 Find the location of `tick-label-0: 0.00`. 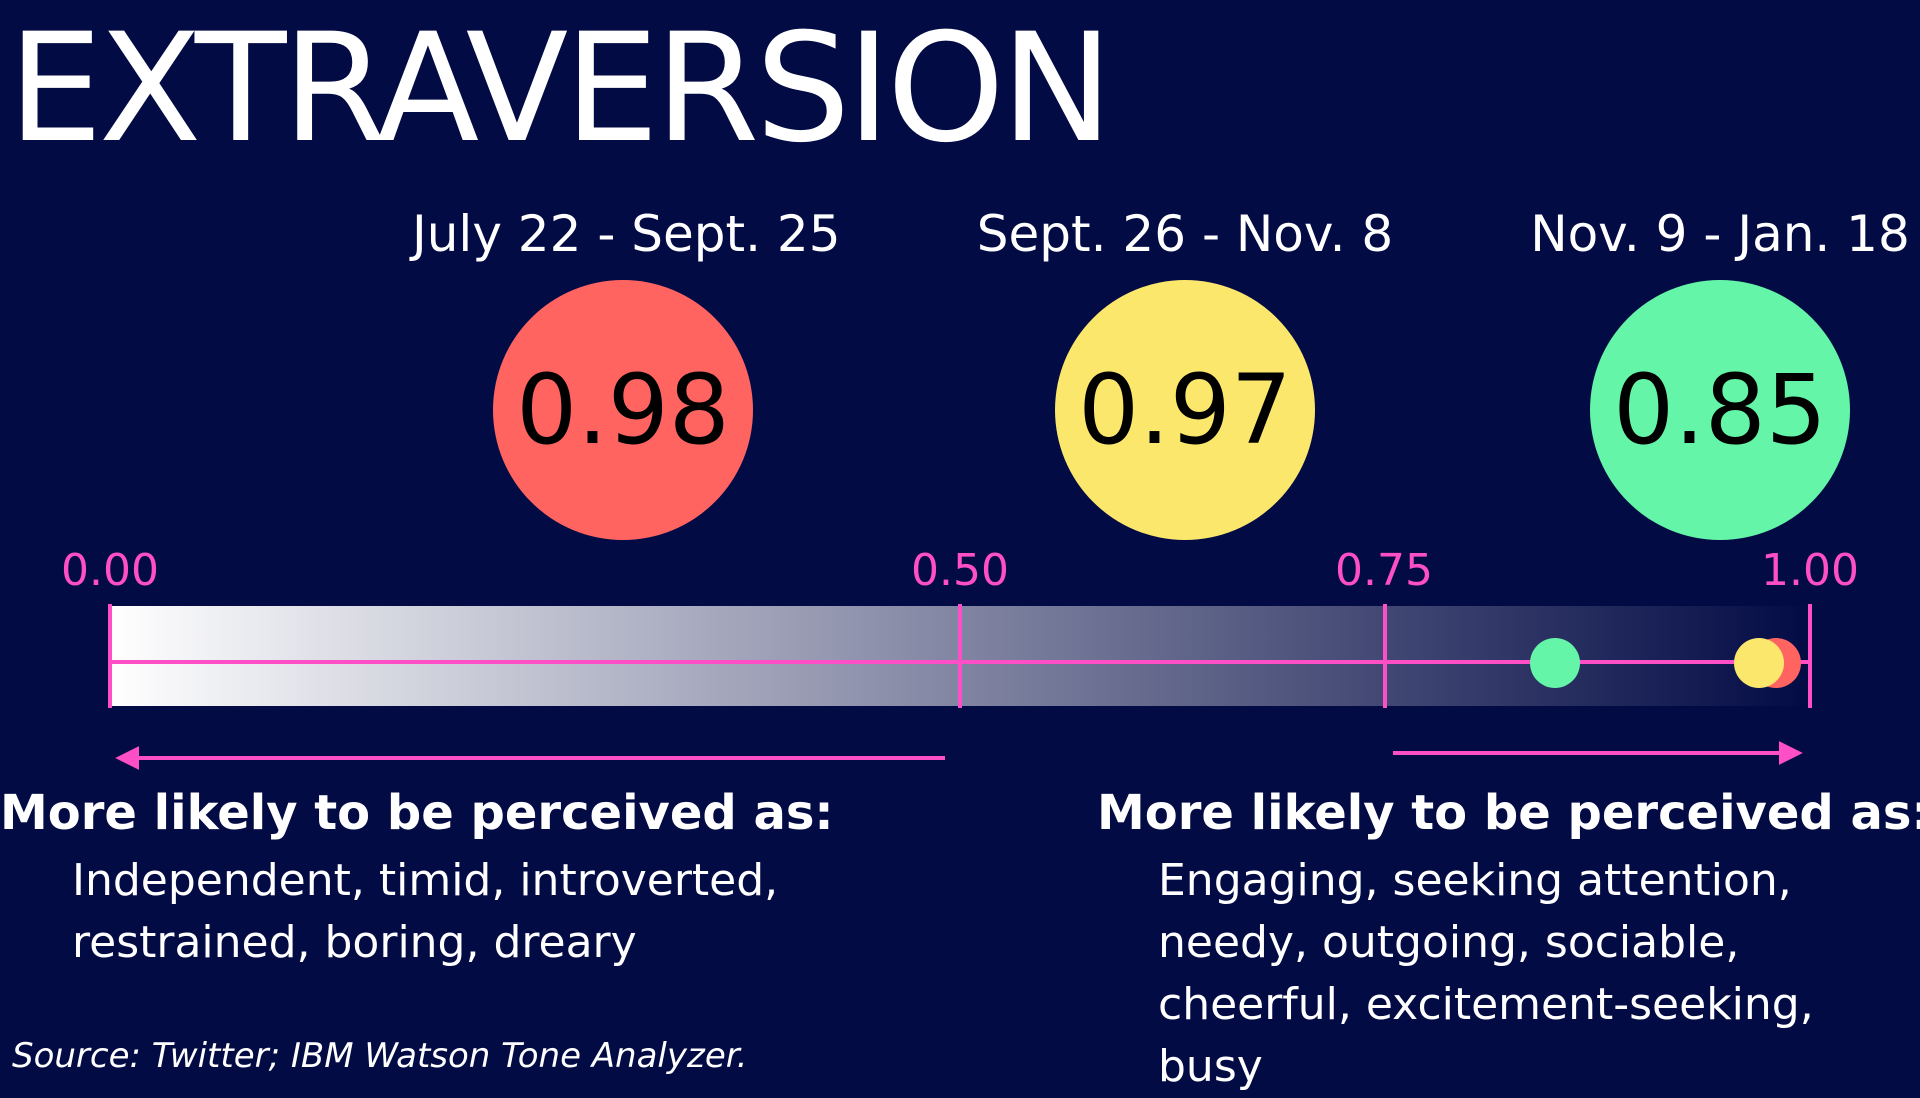

tick-label-0: 0.00 is located at coordinates (110, 570).